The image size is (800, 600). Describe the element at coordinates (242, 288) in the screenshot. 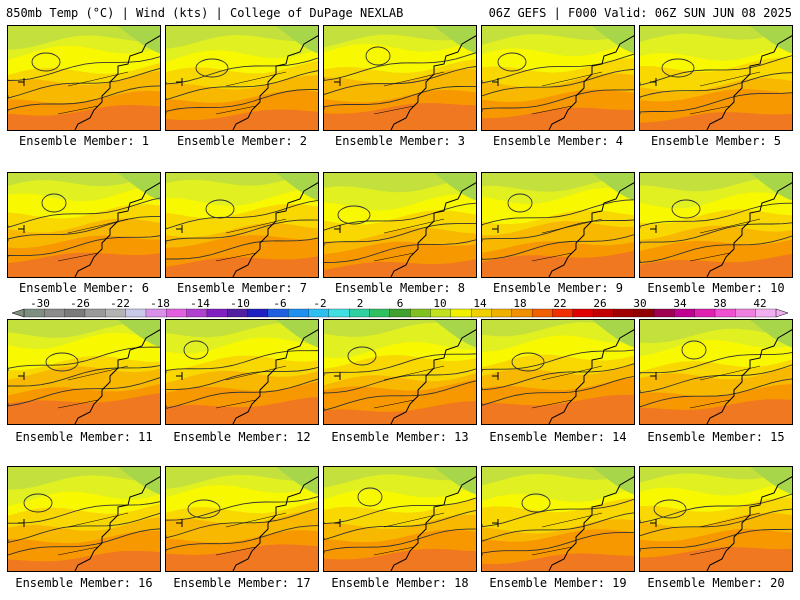

I see `ensemble-member-caption: Ensemble Member: 7` at that location.